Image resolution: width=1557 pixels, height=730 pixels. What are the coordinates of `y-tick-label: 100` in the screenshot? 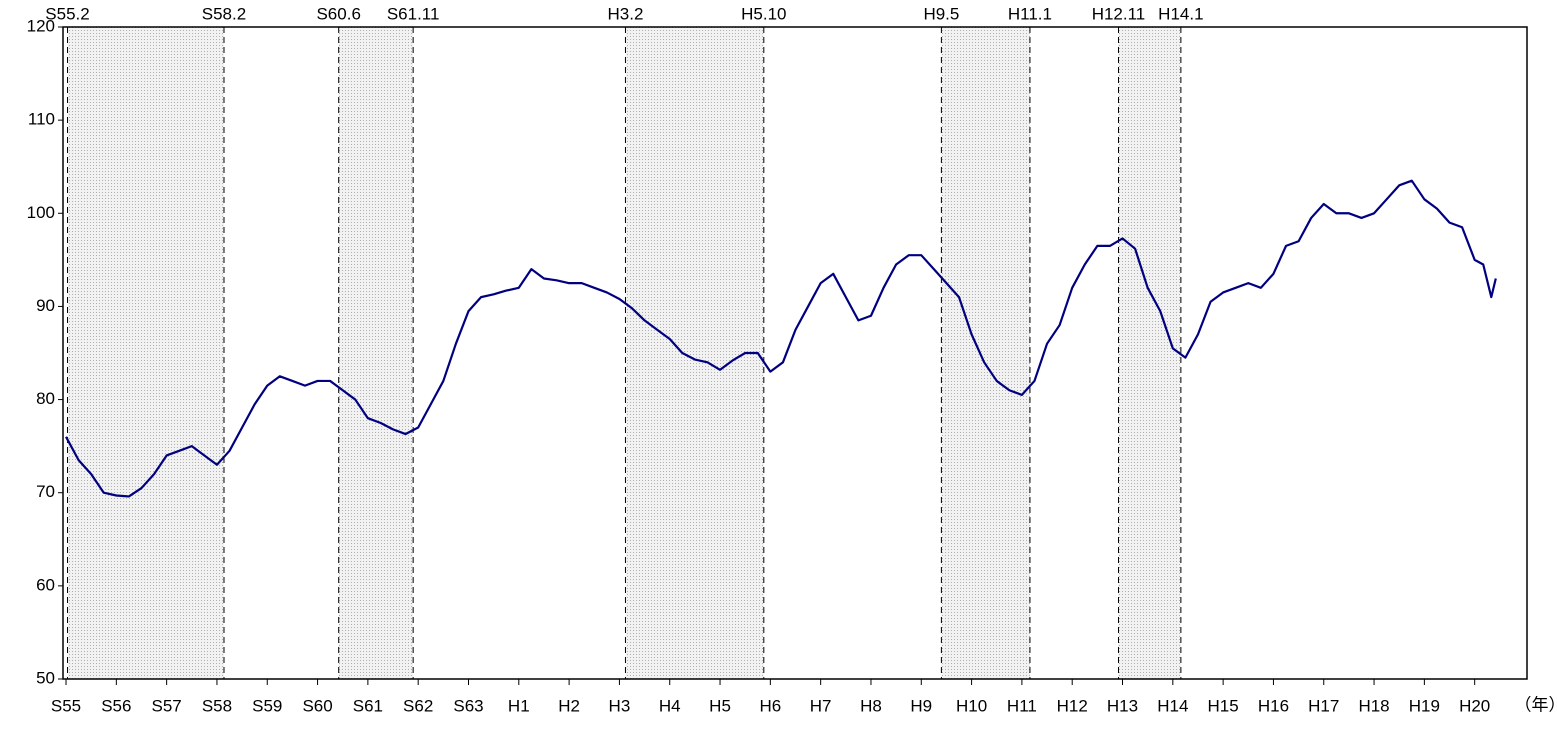 It's located at (41, 212).